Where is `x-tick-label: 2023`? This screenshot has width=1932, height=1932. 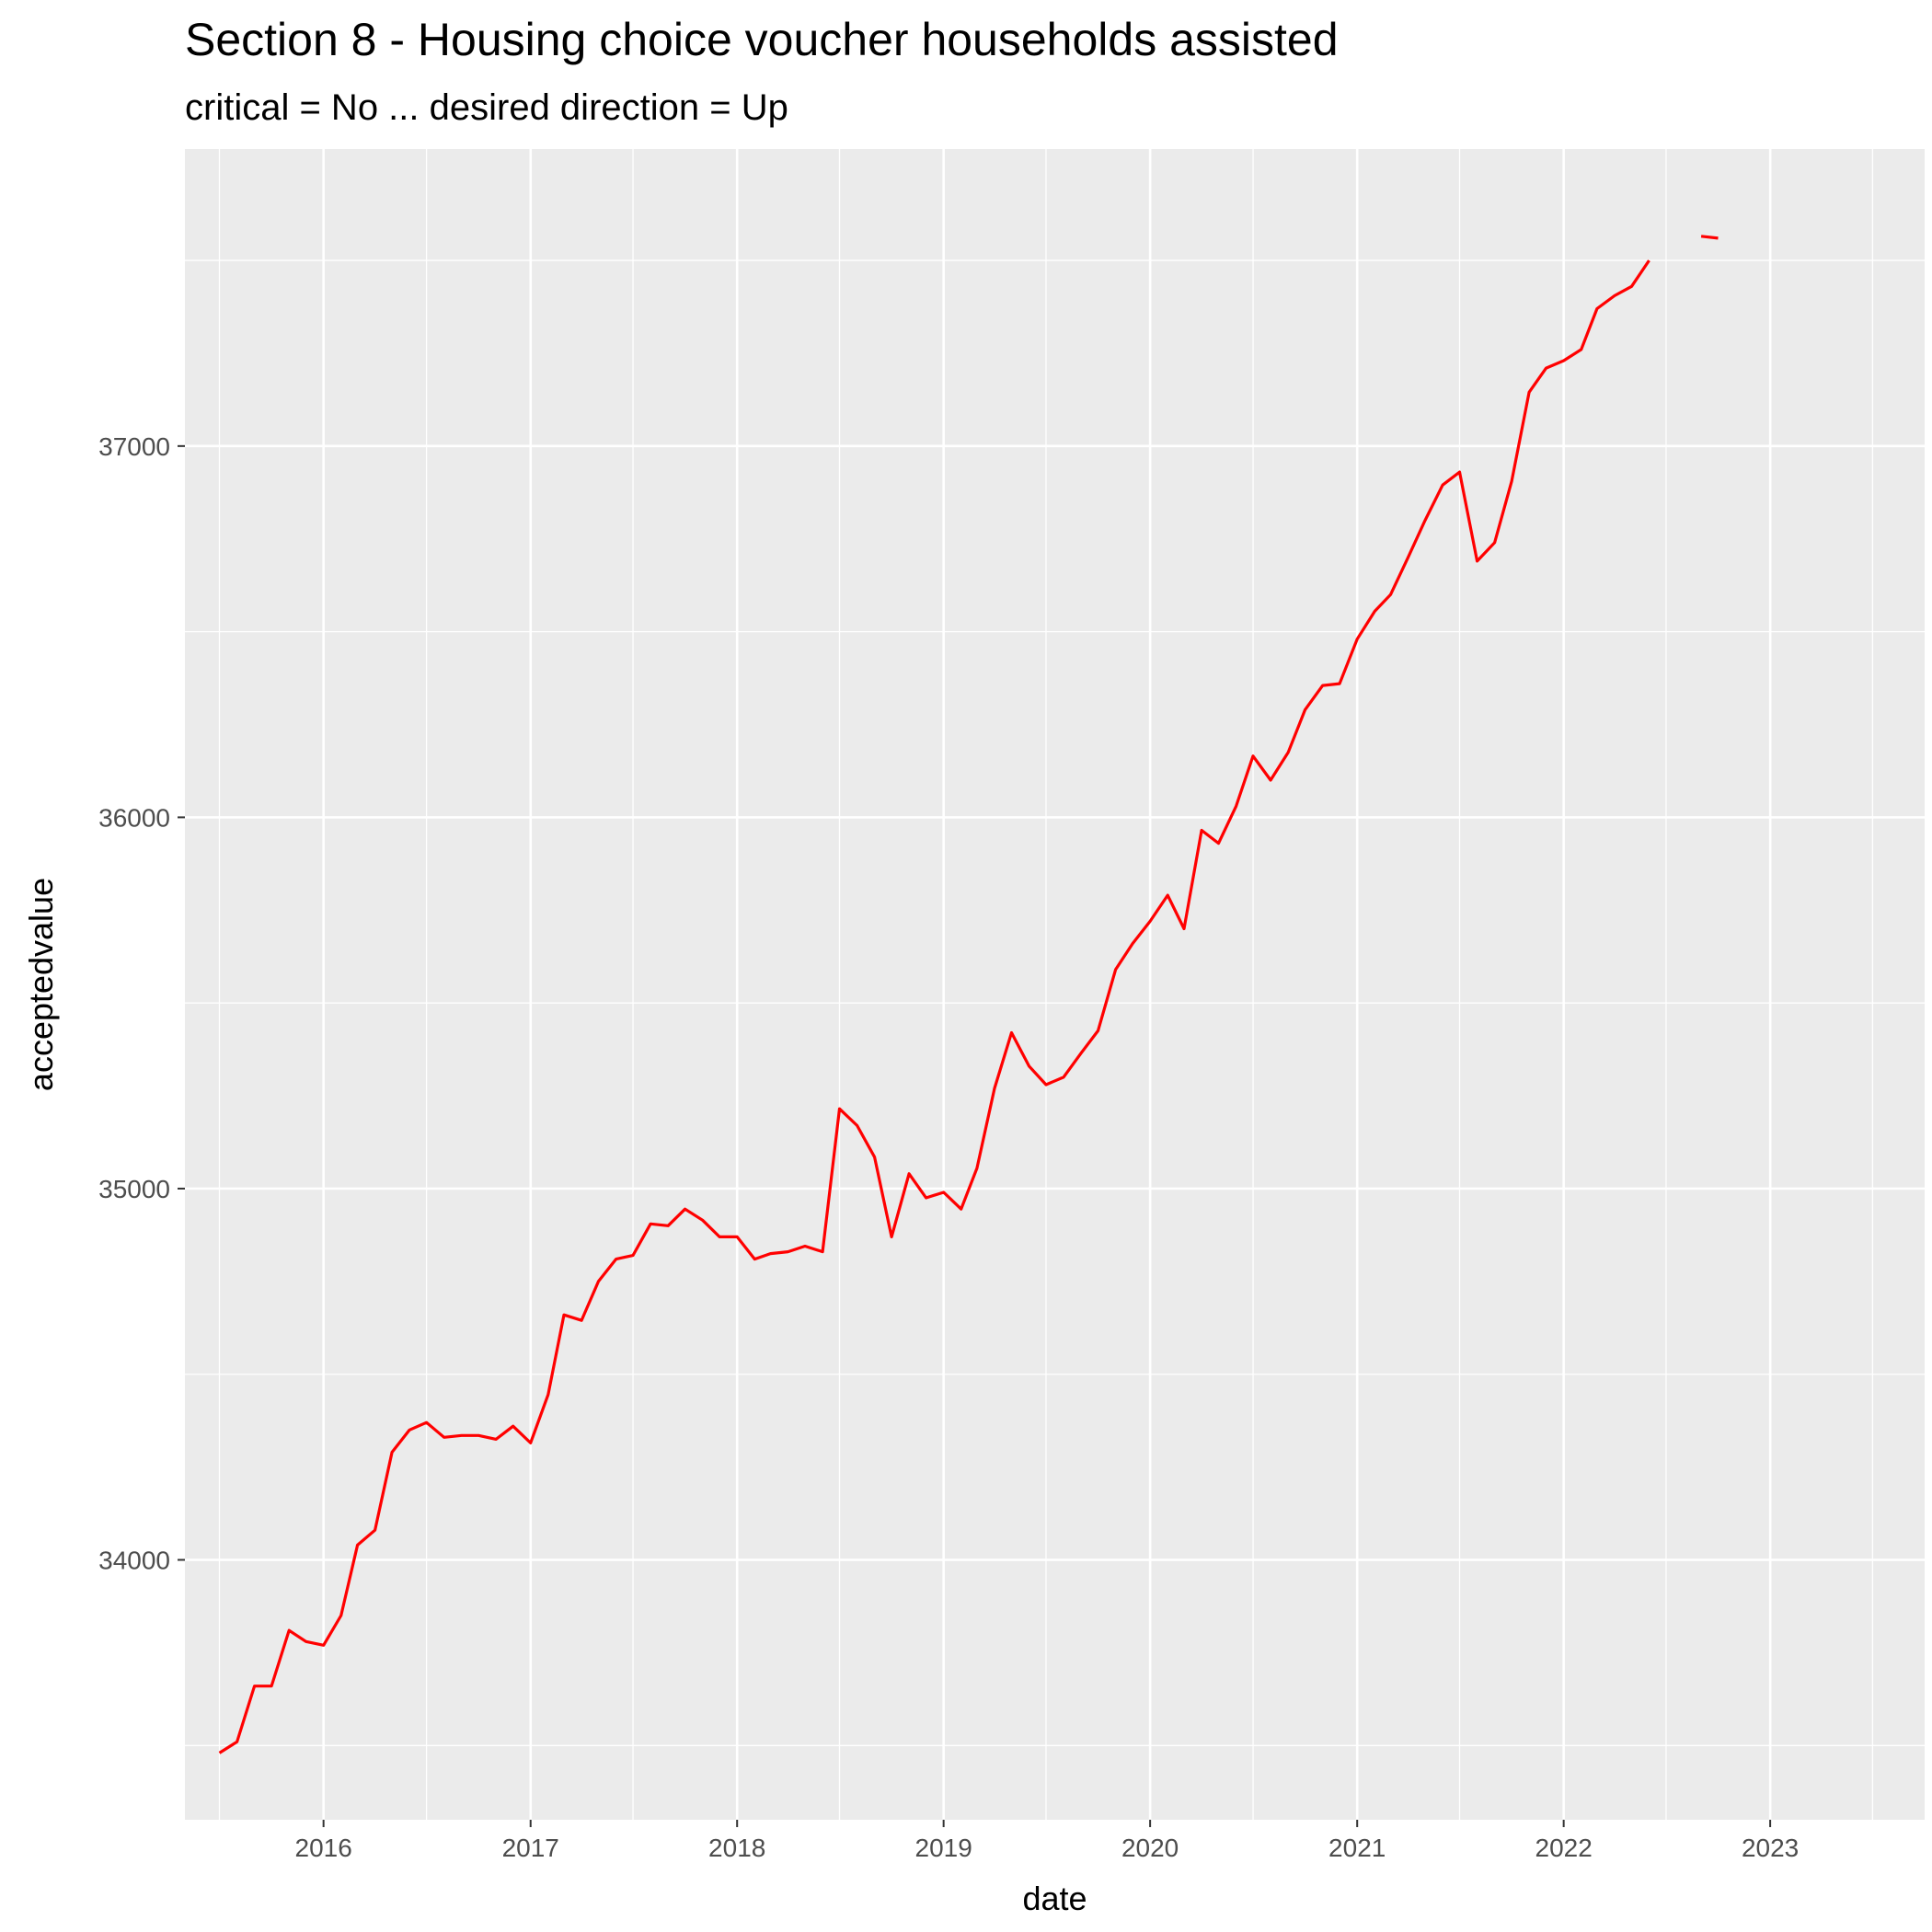
x-tick-label: 2023 is located at coordinates (1770, 1848).